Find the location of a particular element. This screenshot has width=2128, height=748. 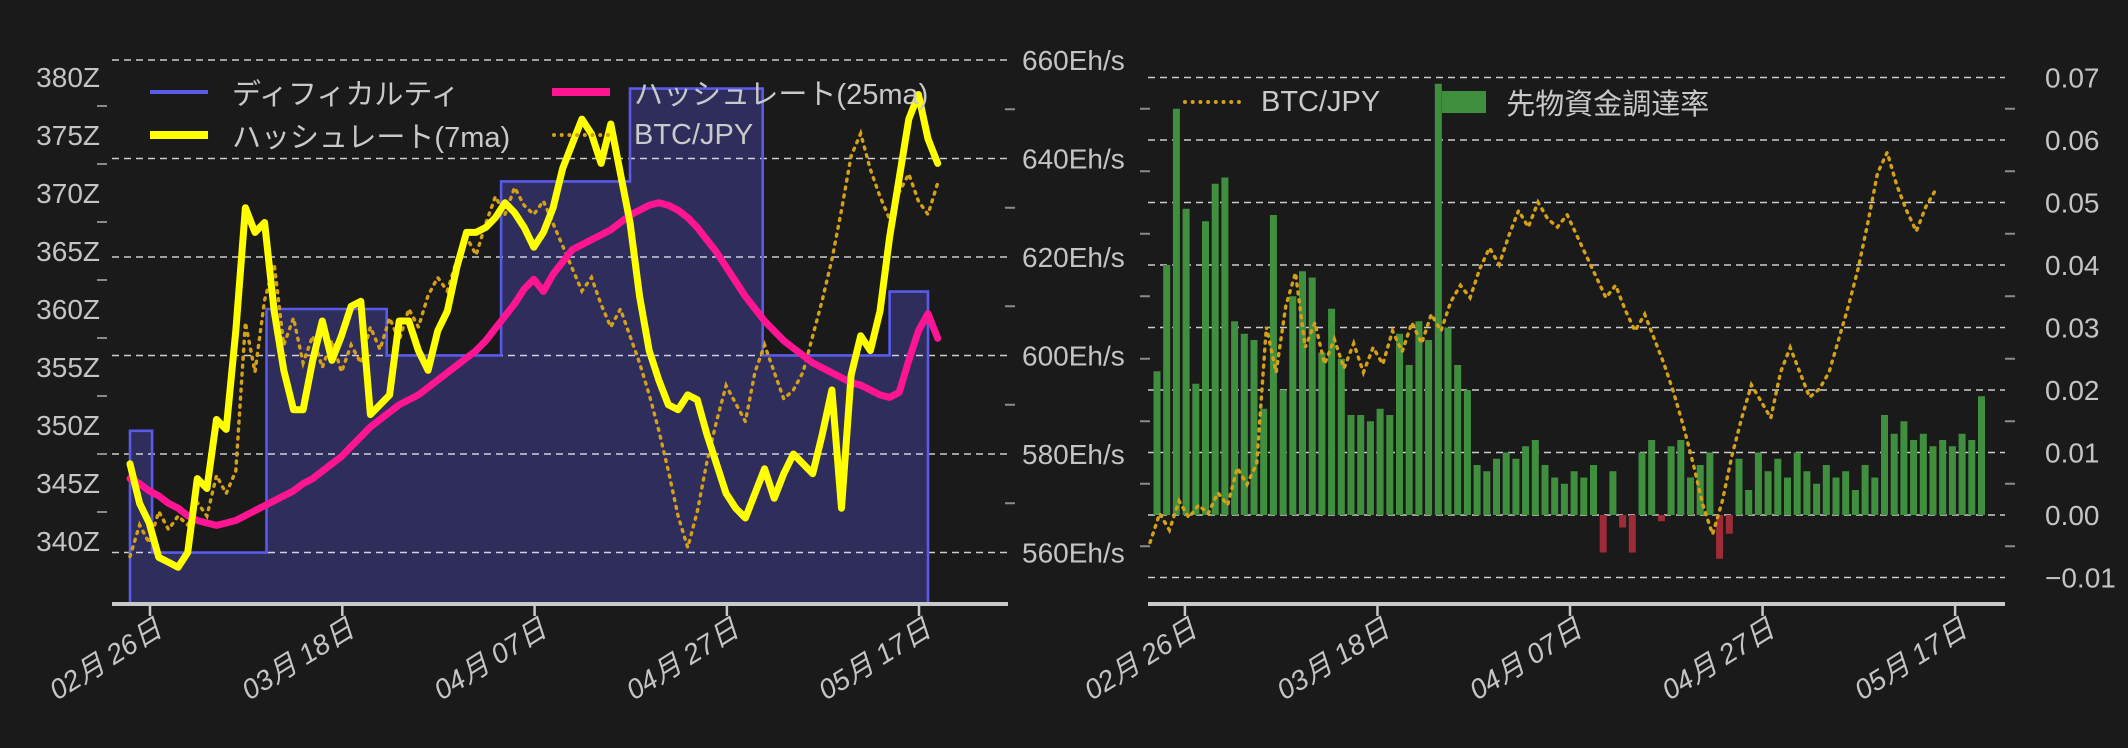

y-left-tick-label: 375Z is located at coordinates (68, 135).